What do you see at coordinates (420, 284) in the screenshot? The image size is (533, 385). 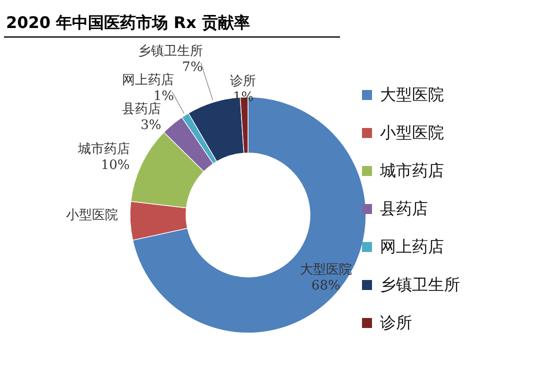 I see `legend-label: 乡镇卫生所` at bounding box center [420, 284].